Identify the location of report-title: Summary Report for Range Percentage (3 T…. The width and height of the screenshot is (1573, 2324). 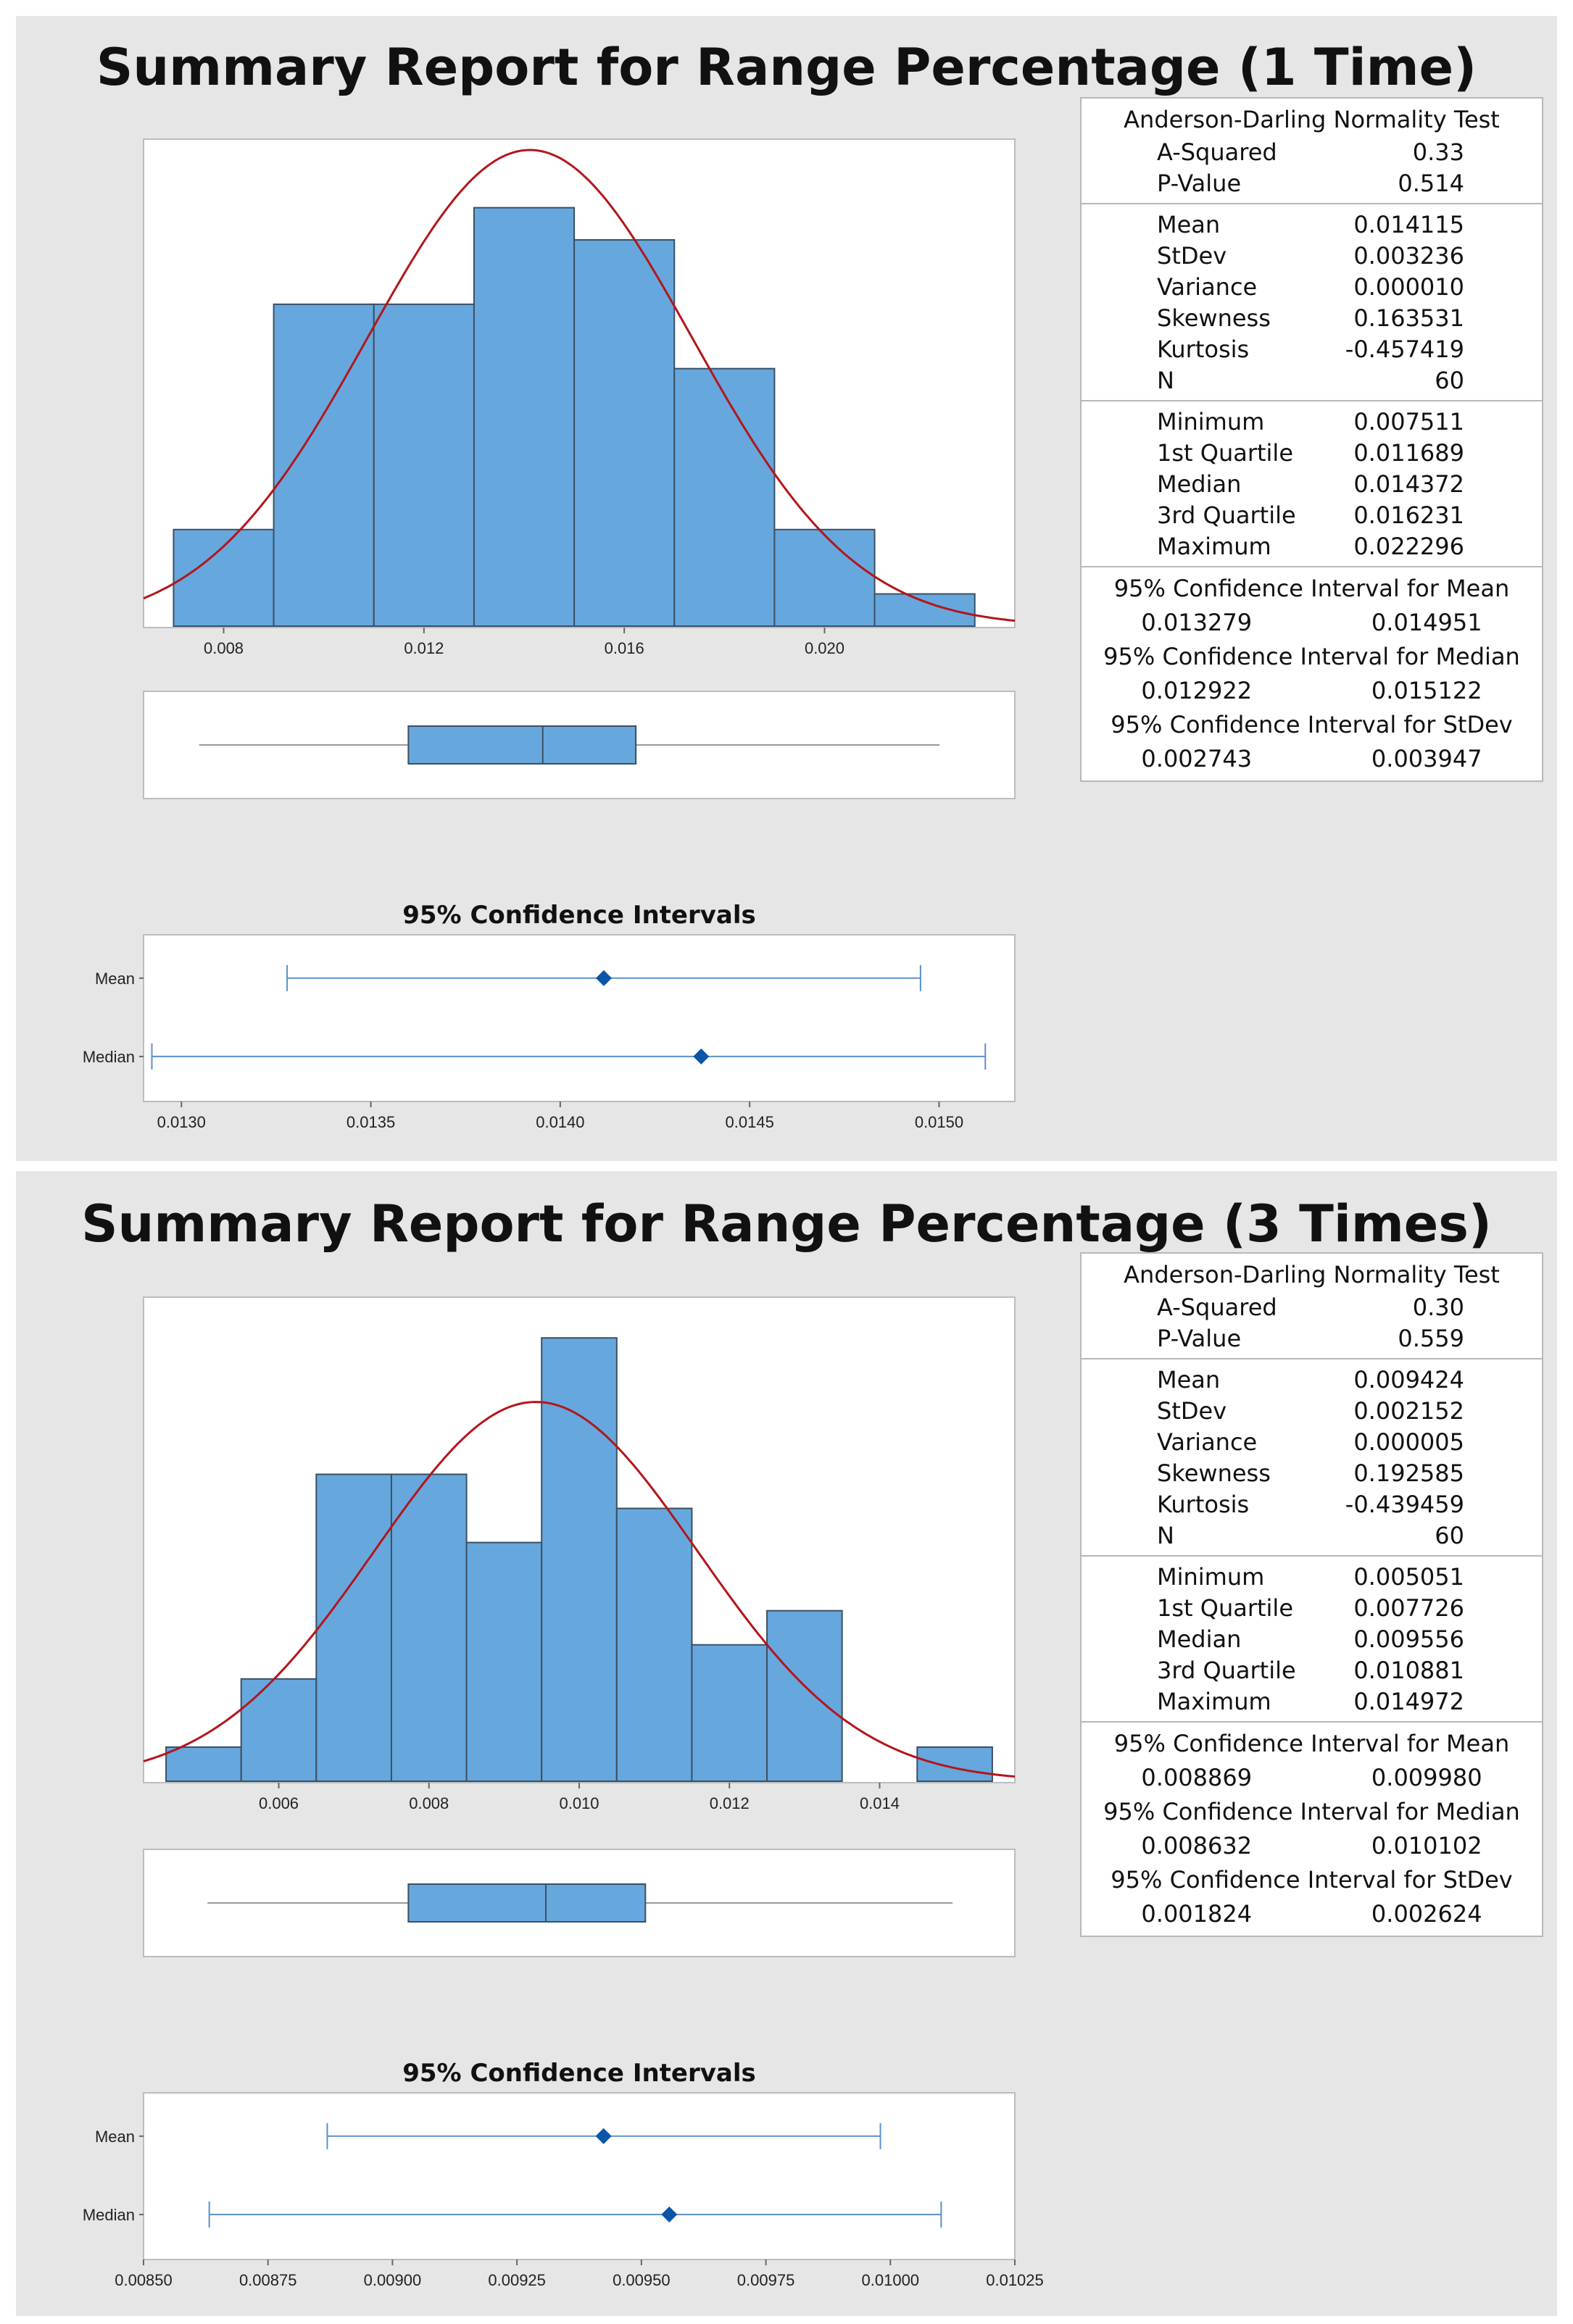
(786, 1224).